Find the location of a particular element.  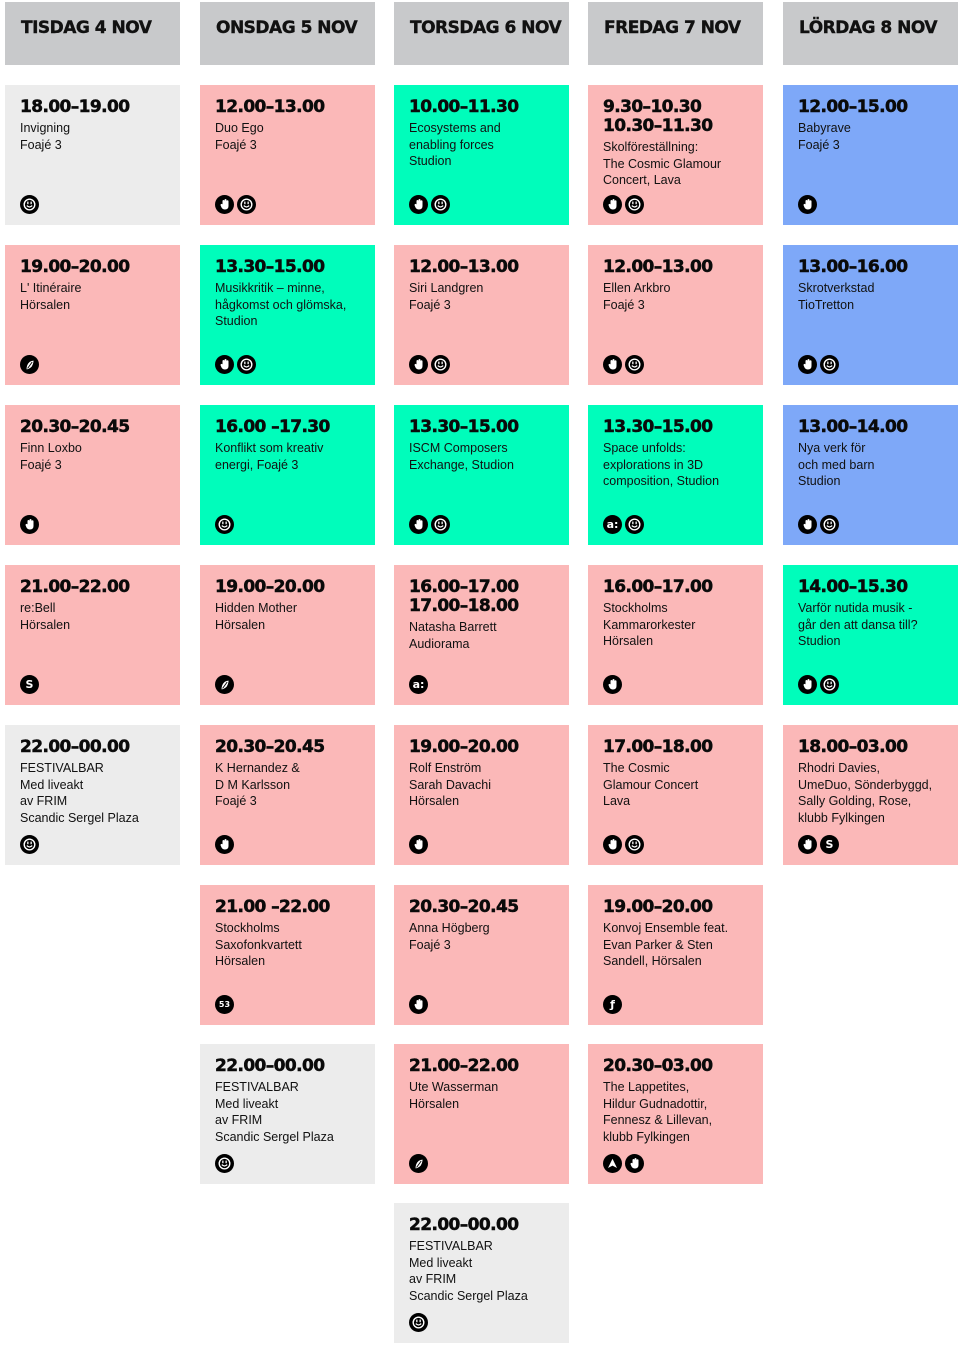

event-title: Natasha Barrett is located at coordinates (453, 627).